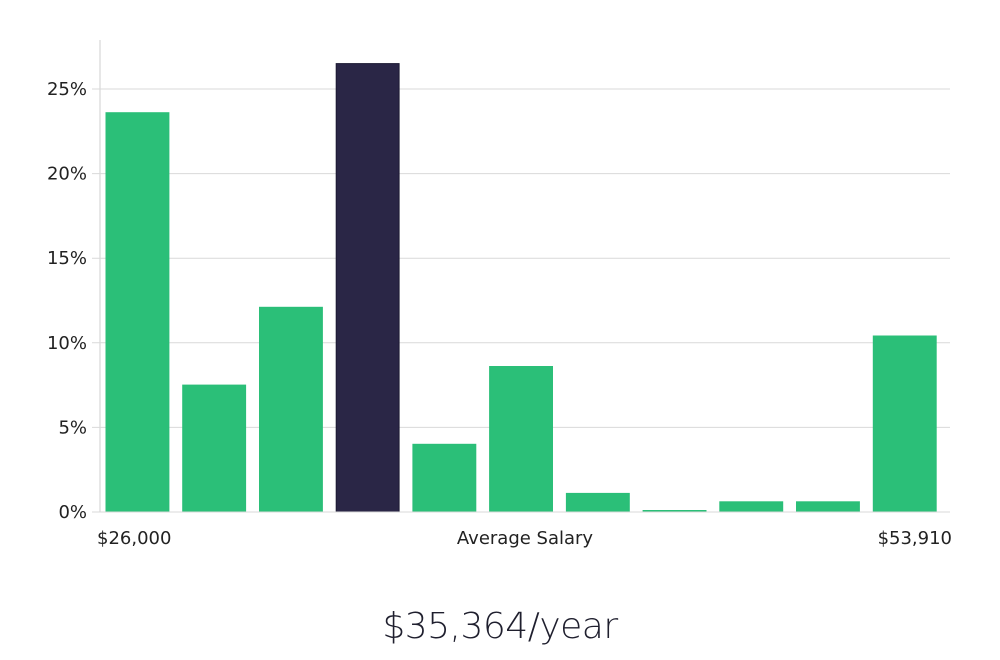 This screenshot has height=660, width=1000. I want to click on y-tick-label: 15%, so click(67, 258).